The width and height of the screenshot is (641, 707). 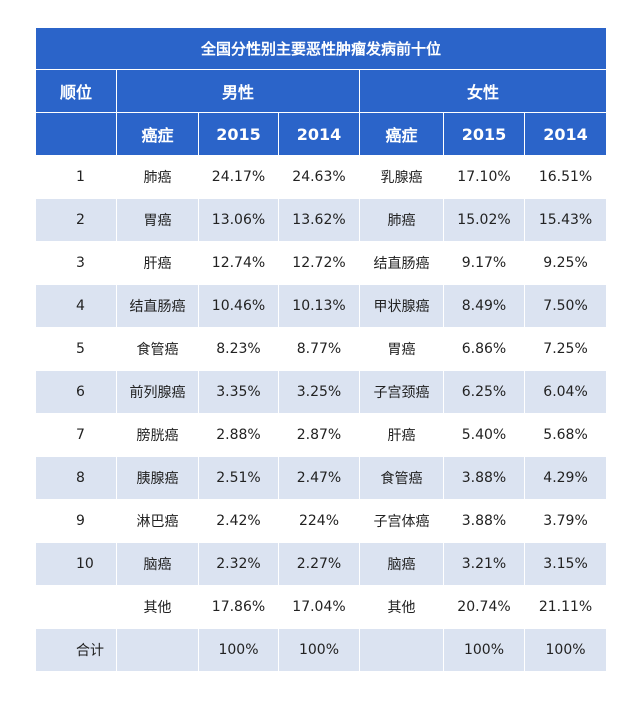 I want to click on female-cancer-cell: 结直肠癌, so click(x=401, y=263).